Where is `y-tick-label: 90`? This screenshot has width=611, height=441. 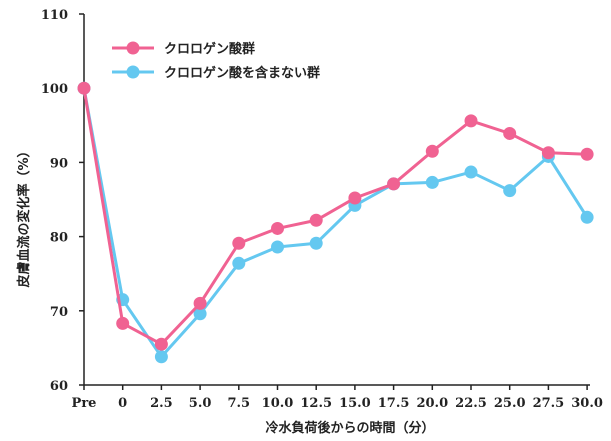
y-tick-label: 90 is located at coordinates (59, 163).